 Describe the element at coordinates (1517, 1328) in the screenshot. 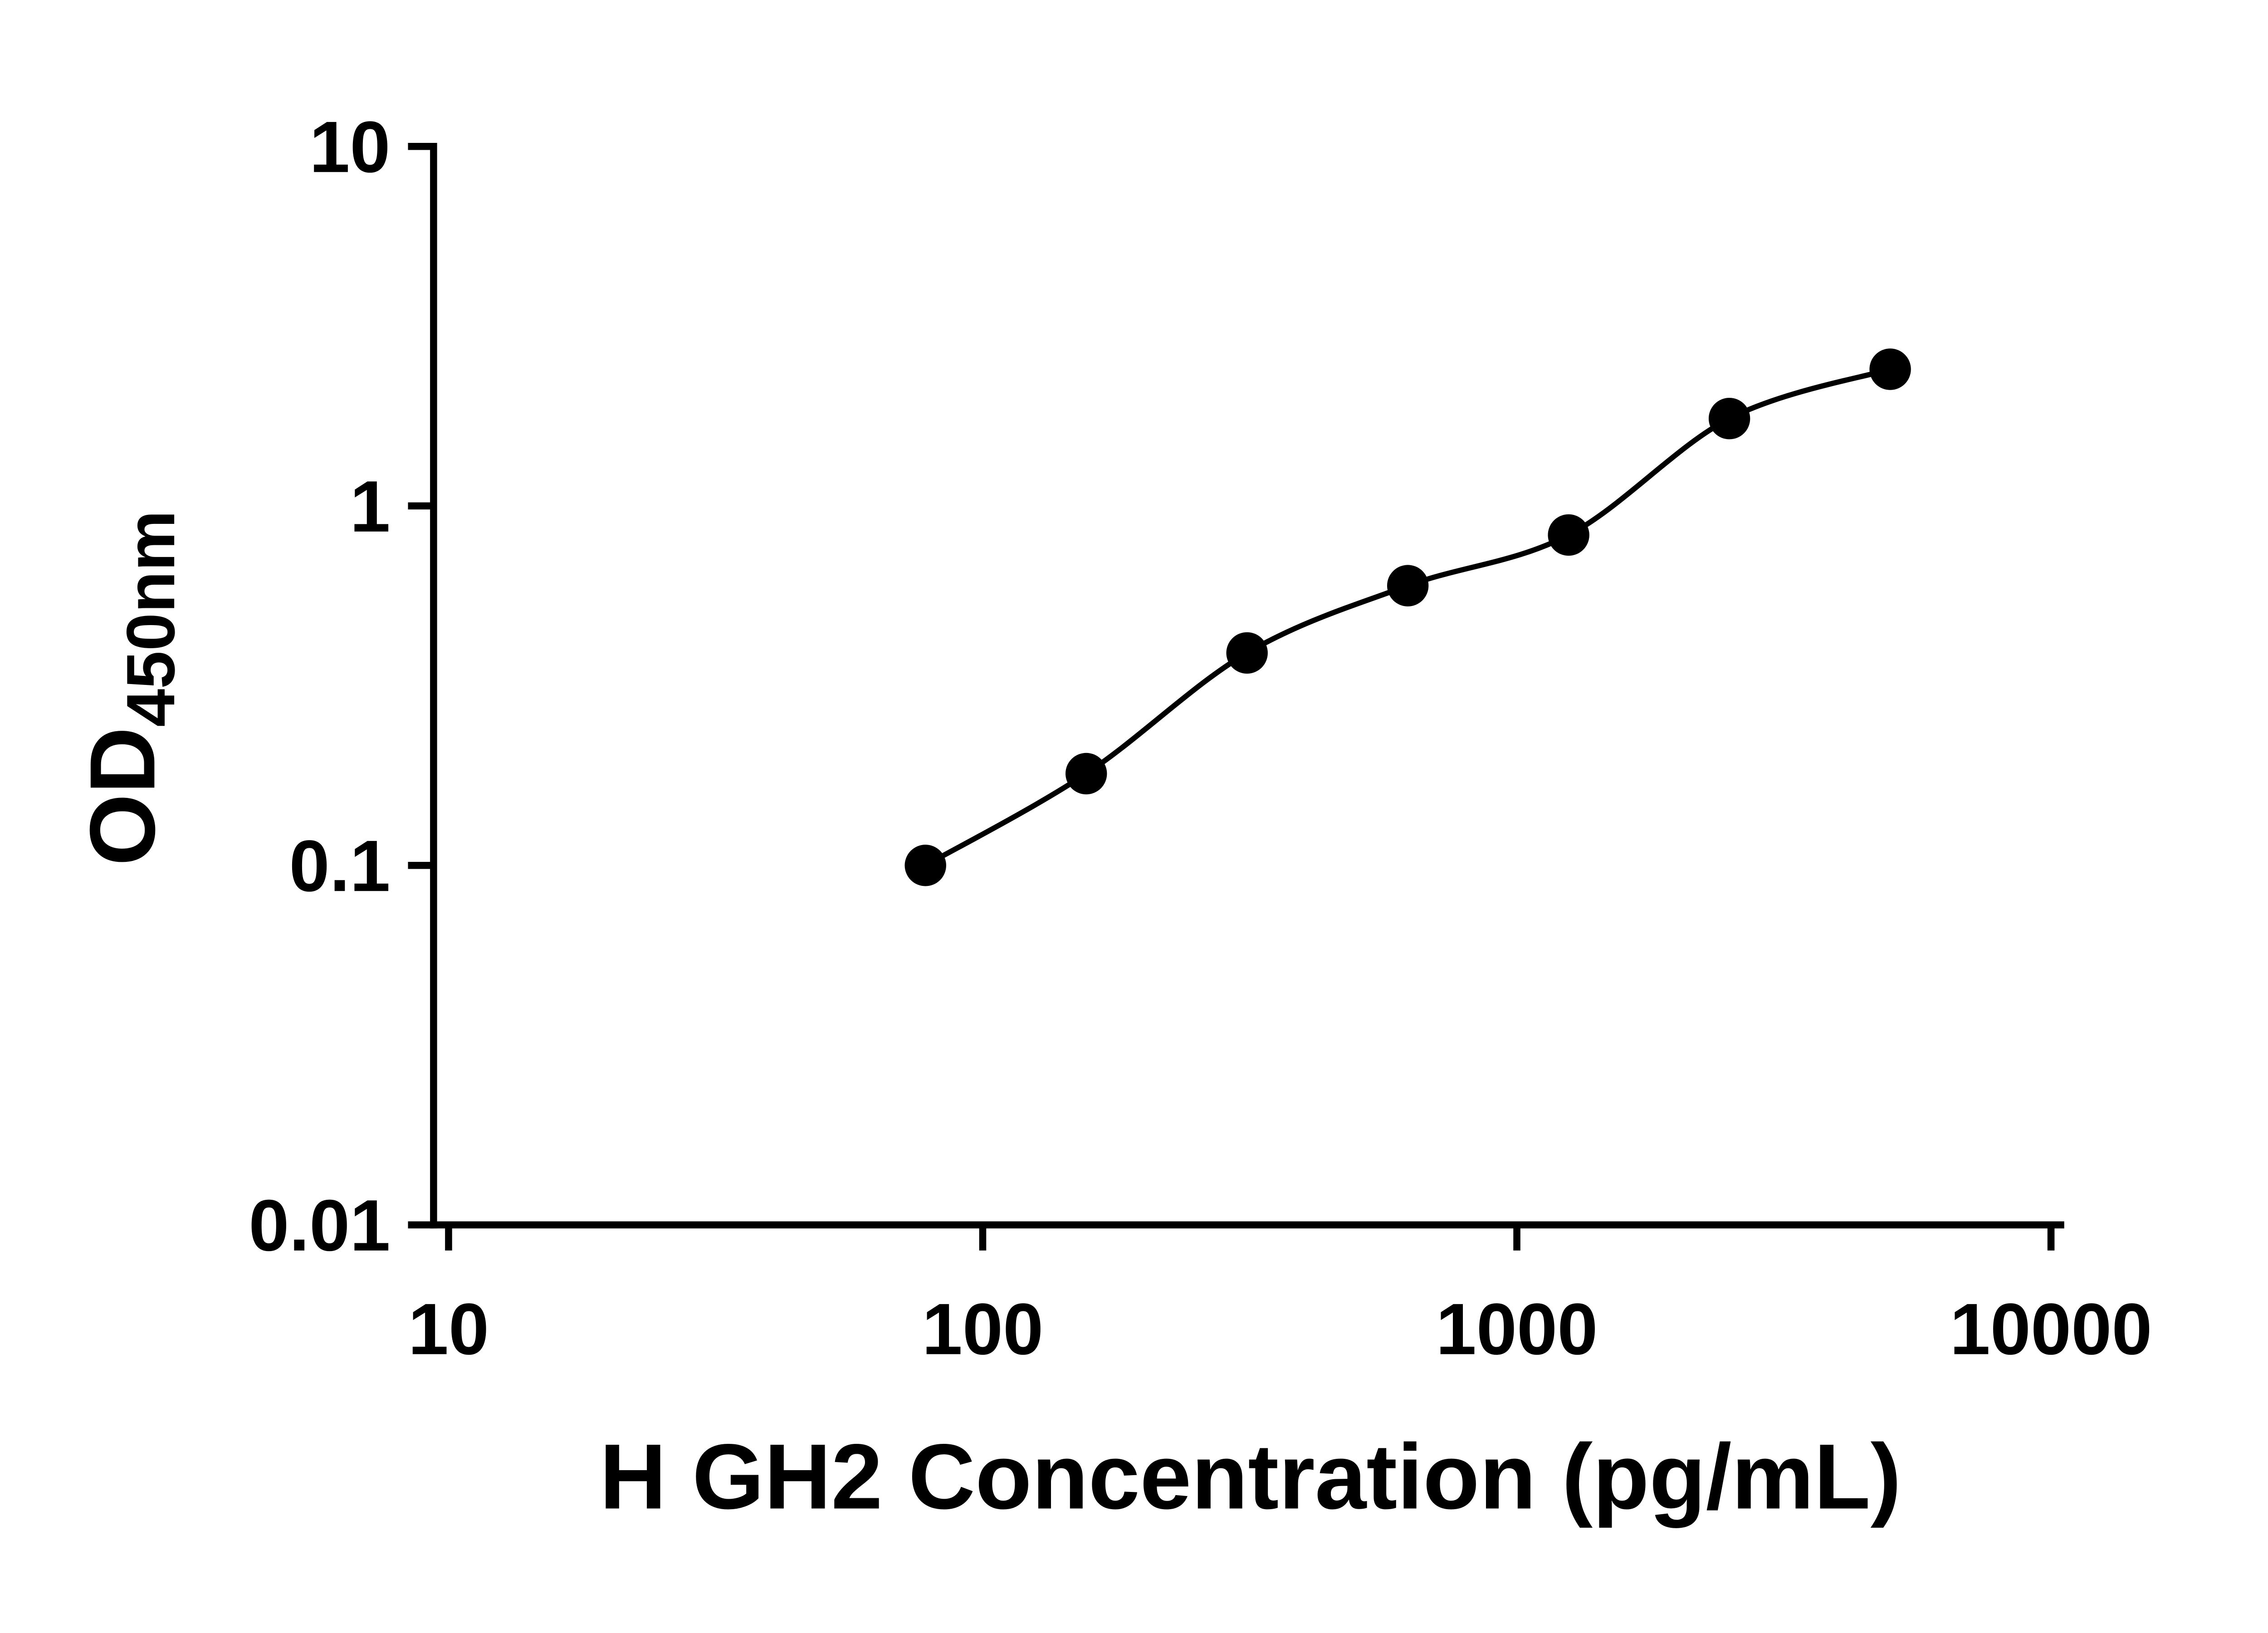

I see `x-tick-label: 1000` at that location.